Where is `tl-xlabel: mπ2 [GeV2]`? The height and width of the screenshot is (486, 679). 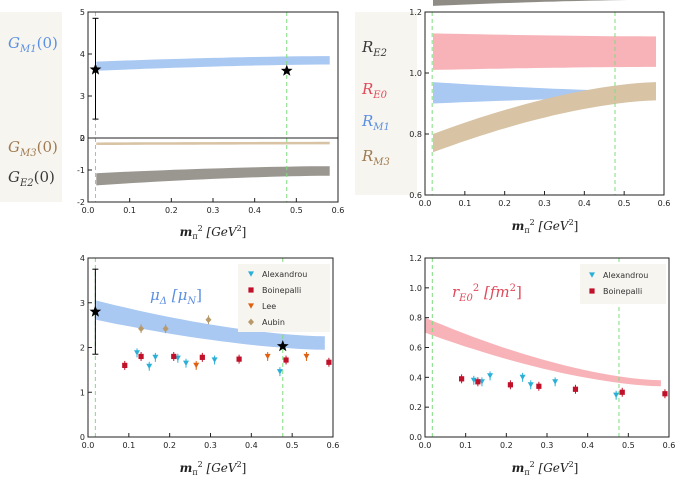 tl-xlabel: mπ2 [GeV2] is located at coordinates (213, 232).